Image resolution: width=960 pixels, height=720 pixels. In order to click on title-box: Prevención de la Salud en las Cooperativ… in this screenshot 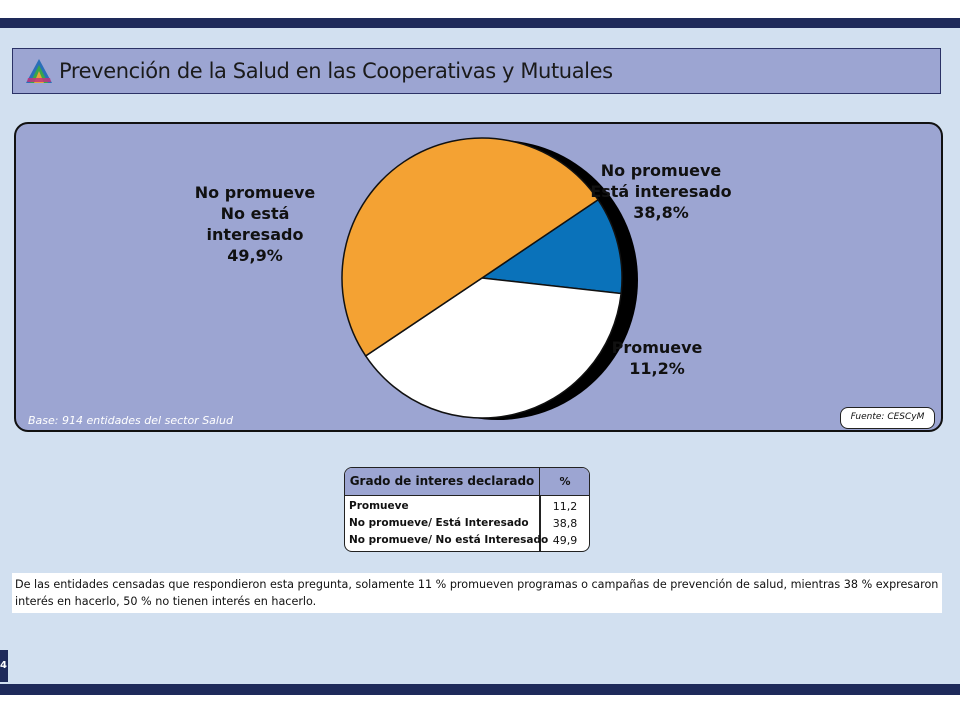, I will do `click(476, 71)`.